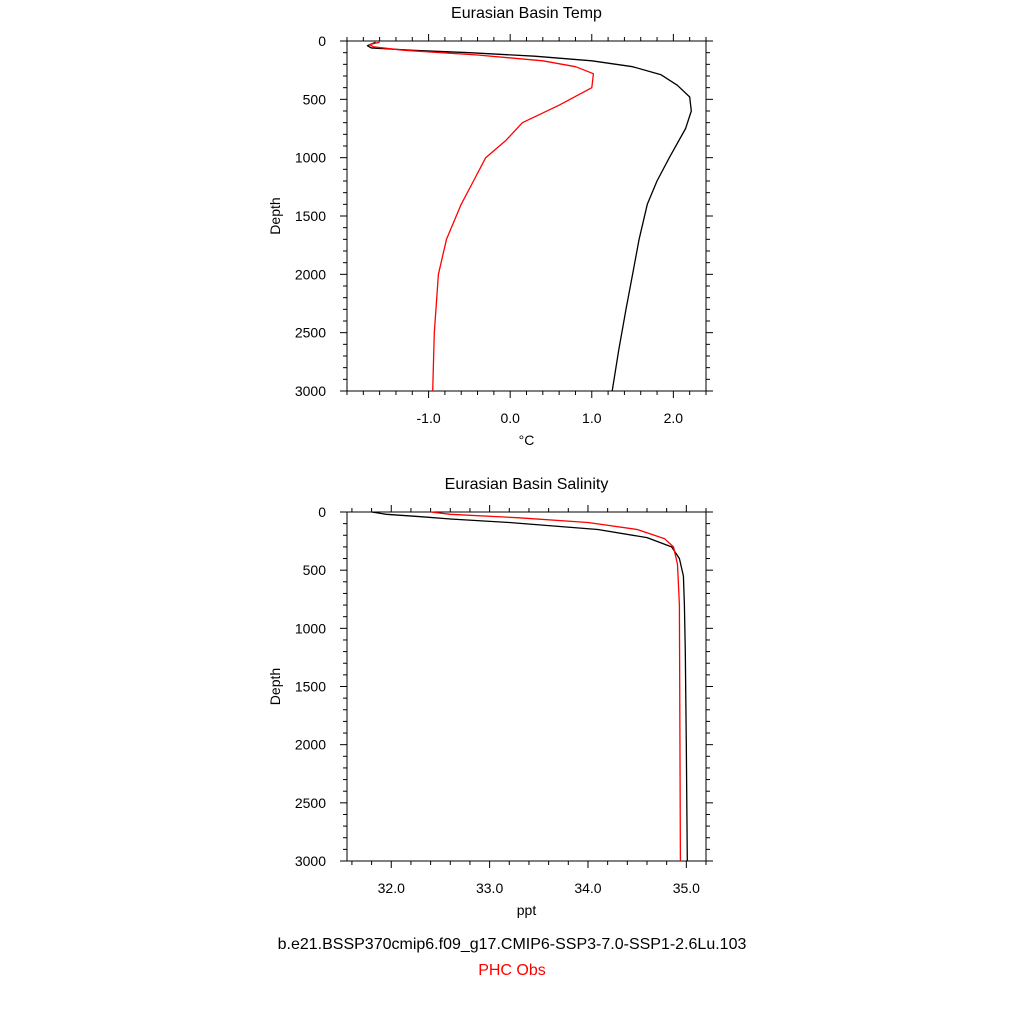 This screenshot has height=1024, width=1024. I want to click on x-tick-label: 35.0, so click(686, 888).